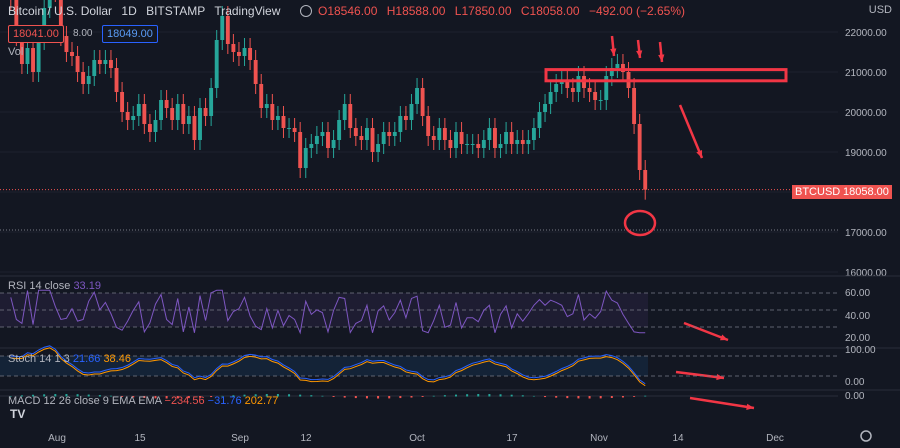 Image resolution: width=900 pixels, height=448 pixels. What do you see at coordinates (866, 436) in the screenshot?
I see `settings-gear-icon` at bounding box center [866, 436].